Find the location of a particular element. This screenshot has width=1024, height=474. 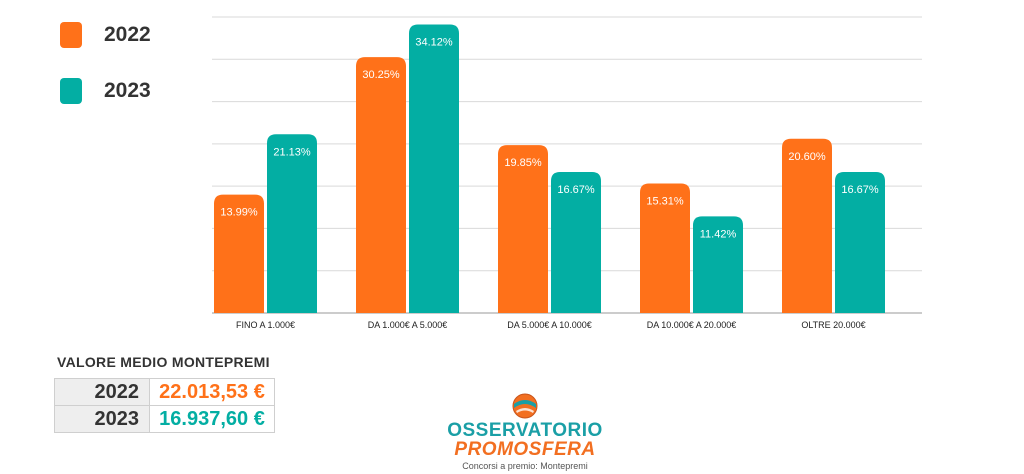

legend-item-2023: 2023 is located at coordinates (105, 91).